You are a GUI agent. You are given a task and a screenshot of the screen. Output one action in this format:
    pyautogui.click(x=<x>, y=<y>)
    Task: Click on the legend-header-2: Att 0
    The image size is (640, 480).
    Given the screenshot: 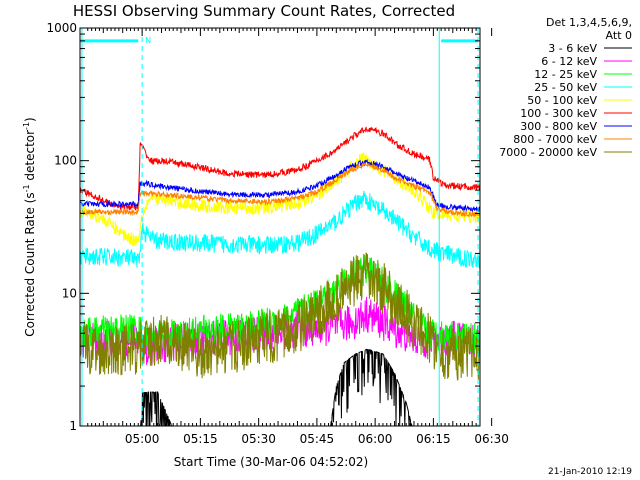 What is the action you would take?
    pyautogui.click(x=619, y=35)
    